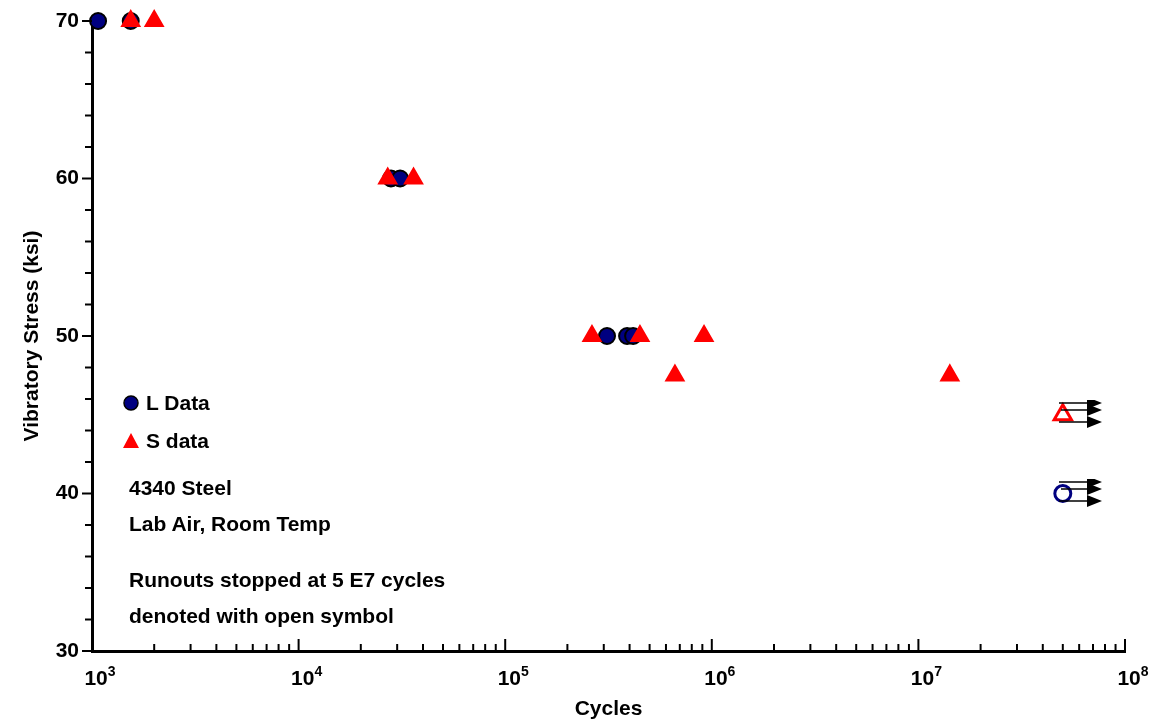 The height and width of the screenshot is (721, 1153). What do you see at coordinates (67, 649) in the screenshot?
I see `y-tick-label: 30` at bounding box center [67, 649].